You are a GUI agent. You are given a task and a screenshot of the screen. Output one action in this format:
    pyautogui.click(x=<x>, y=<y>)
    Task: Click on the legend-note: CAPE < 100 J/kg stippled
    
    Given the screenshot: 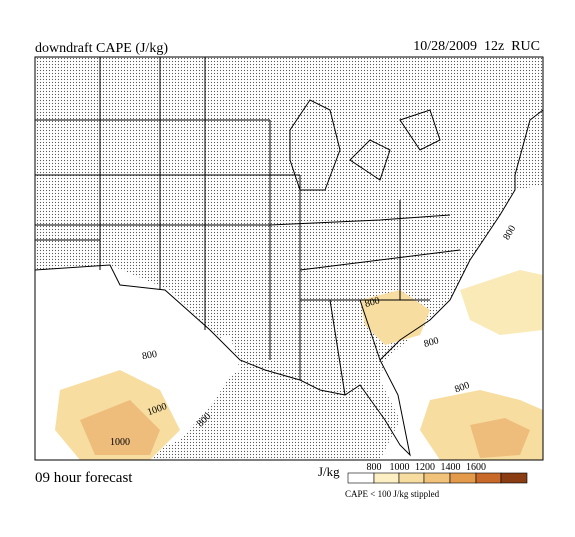 What is the action you would take?
    pyautogui.click(x=392, y=494)
    